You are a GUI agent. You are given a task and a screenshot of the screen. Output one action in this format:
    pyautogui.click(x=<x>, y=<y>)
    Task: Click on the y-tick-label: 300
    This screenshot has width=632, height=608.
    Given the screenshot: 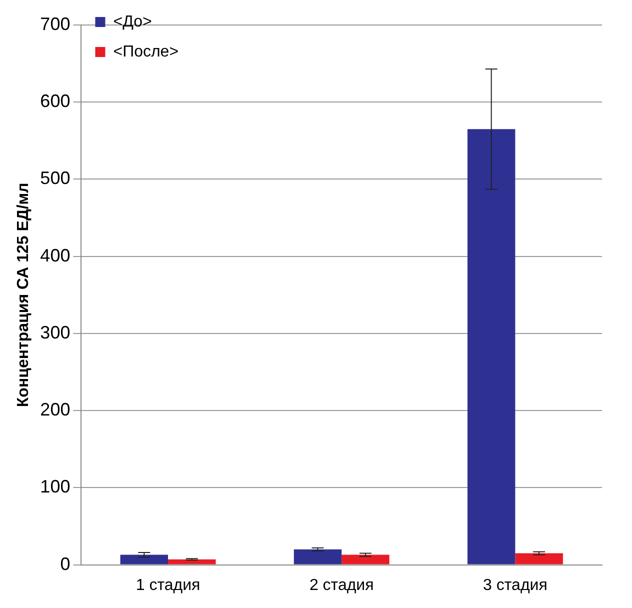 What is the action you would take?
    pyautogui.click(x=55, y=332)
    